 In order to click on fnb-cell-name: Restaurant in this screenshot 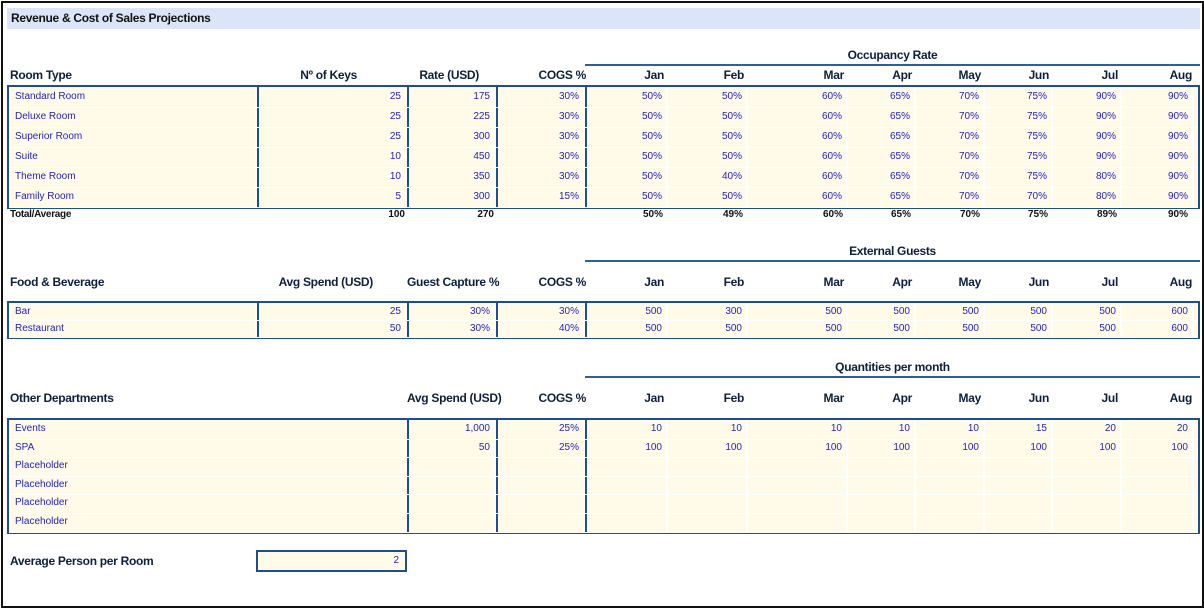, I will do `click(133, 328)`.